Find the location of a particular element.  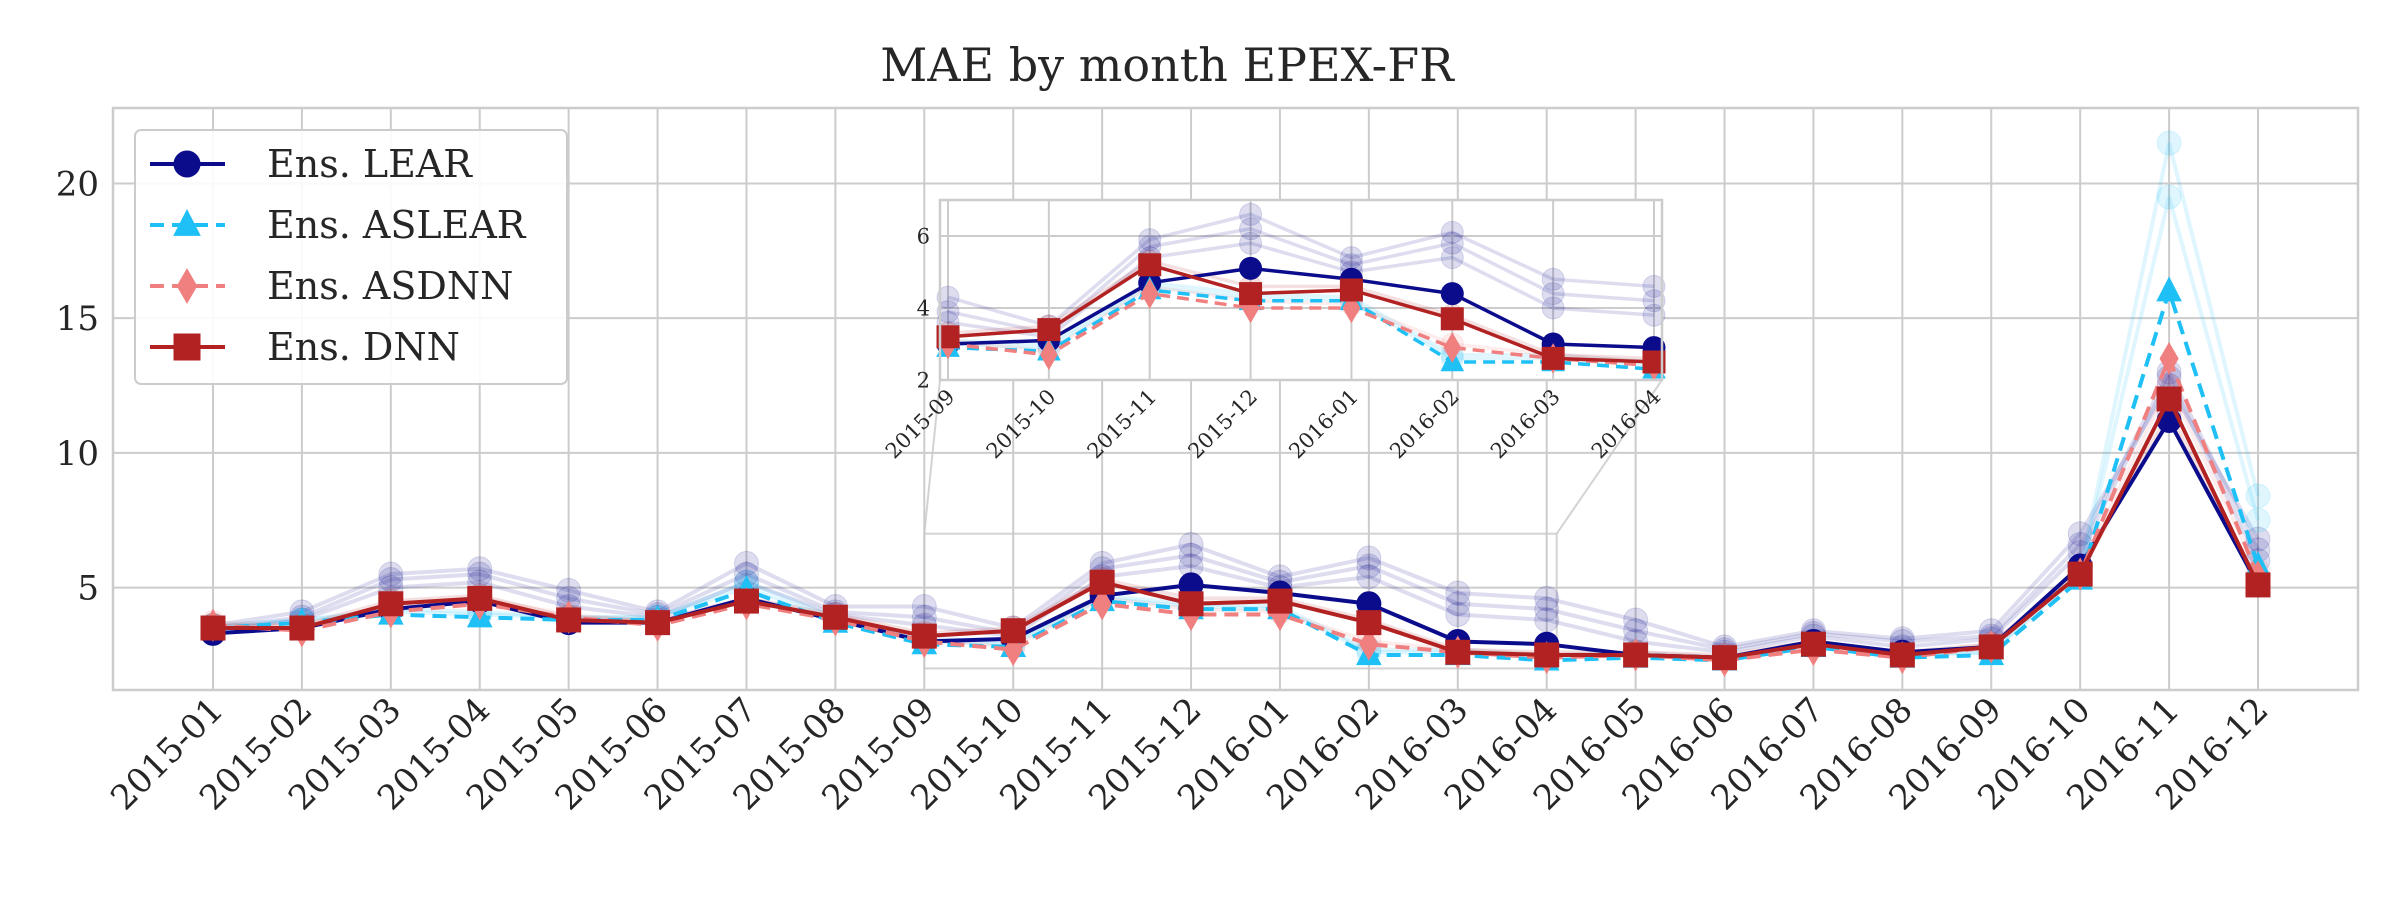

point-ens-aslear is located at coordinates (2169, 289).